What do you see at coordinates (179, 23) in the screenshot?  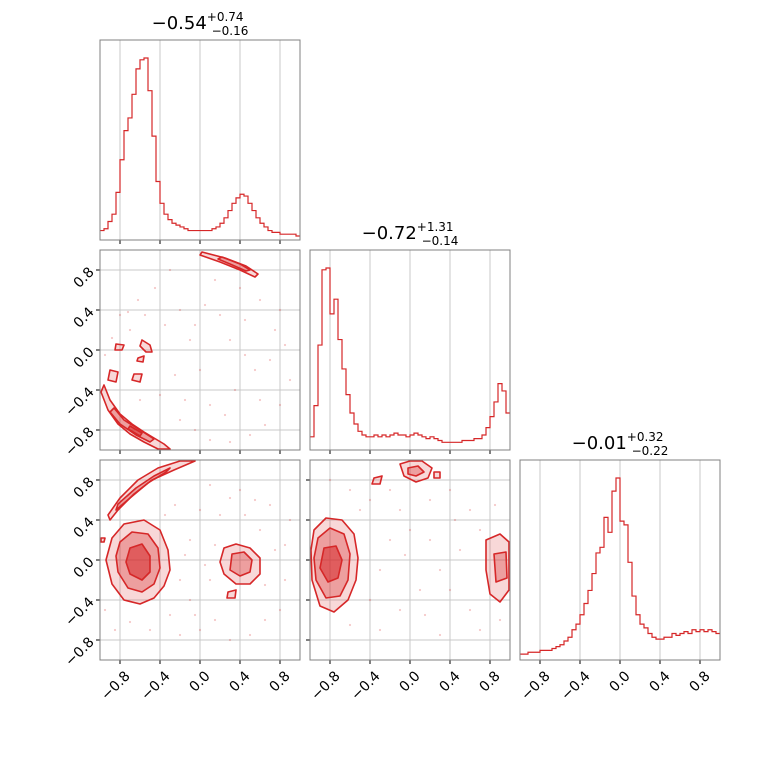 I see `title-value-0: −0.54` at bounding box center [179, 23].